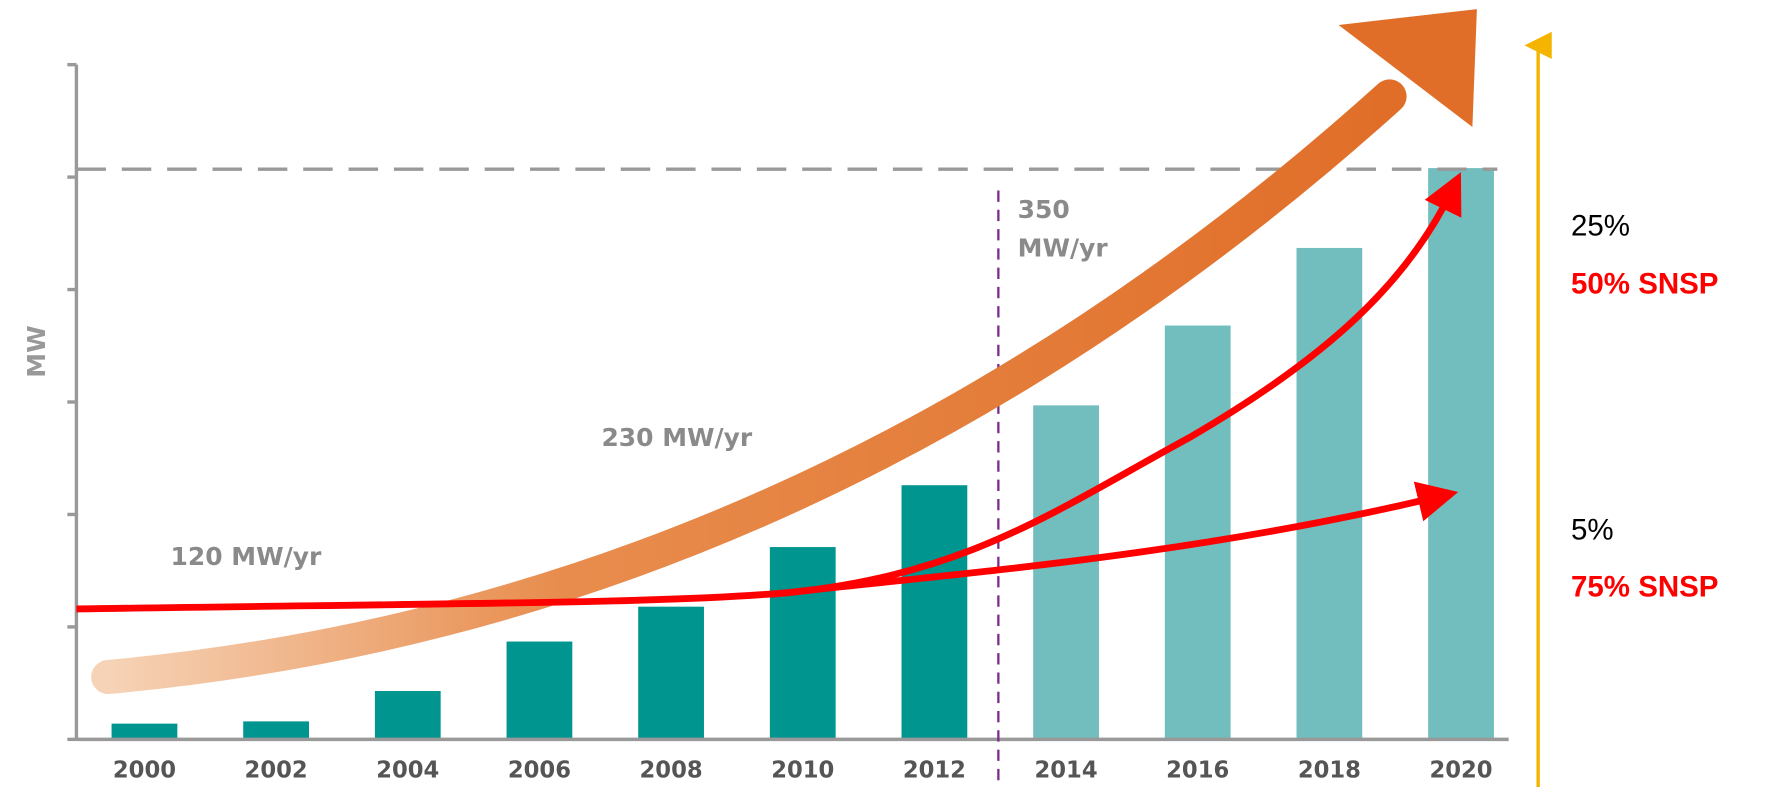 This screenshot has width=1779, height=787. I want to click on x-tick-label: 2016, so click(1197, 771).